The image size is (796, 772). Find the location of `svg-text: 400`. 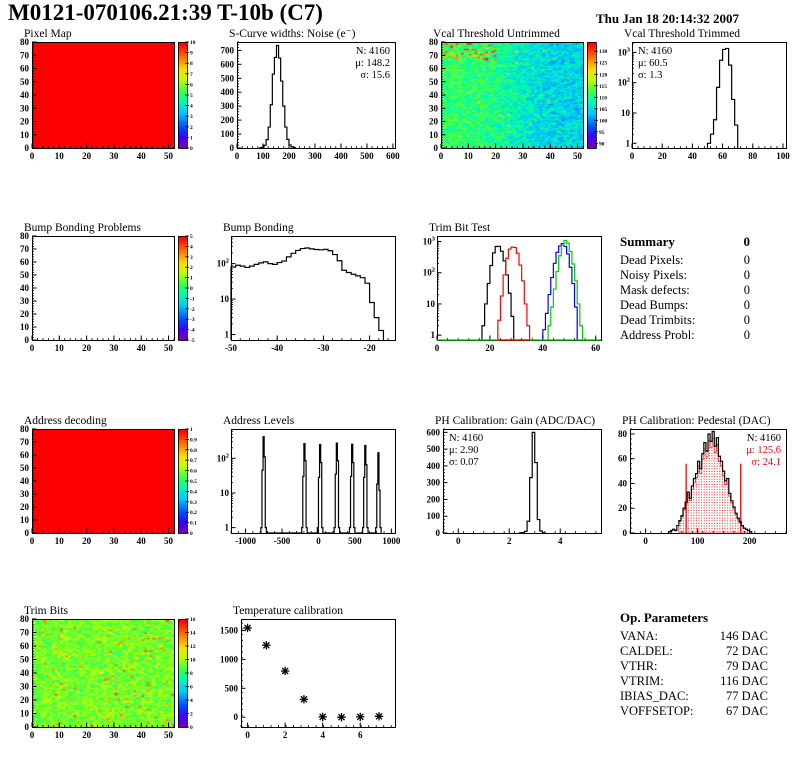

svg-text: 400 is located at coordinates (434, 466).